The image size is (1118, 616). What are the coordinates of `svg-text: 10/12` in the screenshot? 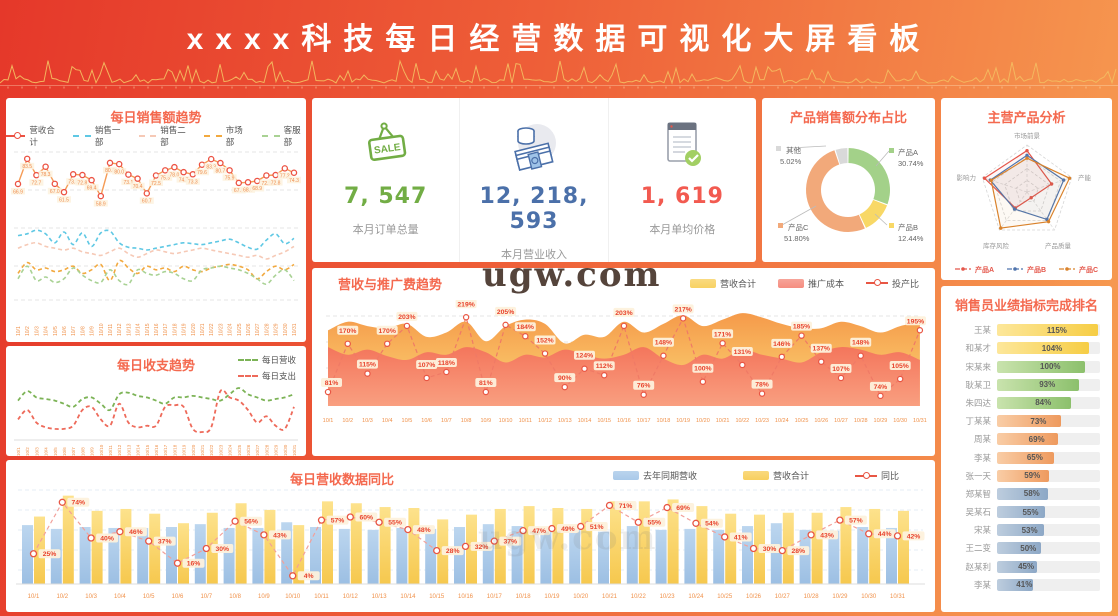 It's located at (119, 450).